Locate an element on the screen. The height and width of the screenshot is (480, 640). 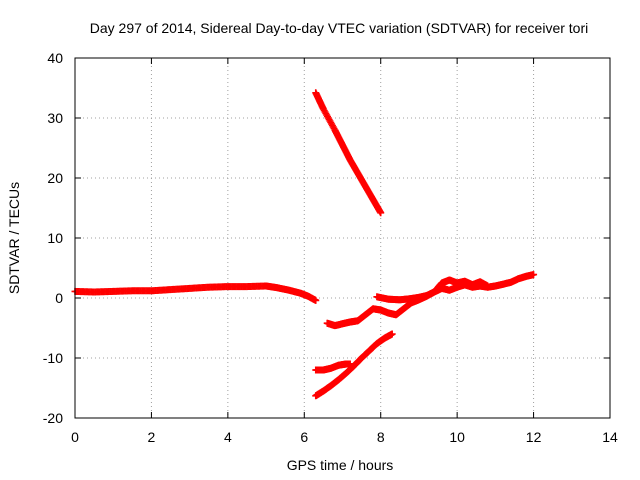
x-axis-label: GPS time / hours is located at coordinates (340, 465).